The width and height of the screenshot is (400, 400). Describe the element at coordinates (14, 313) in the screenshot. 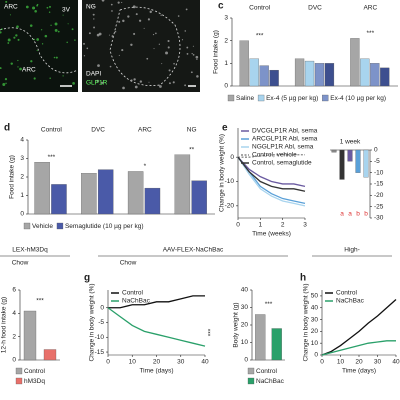

I see `y-tick-label: 4` at that location.